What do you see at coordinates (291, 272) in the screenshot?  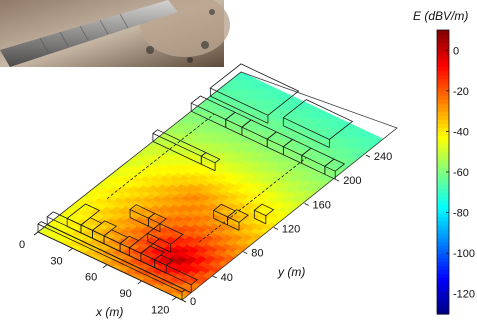 I see `y-axis-label: y (m)` at bounding box center [291, 272].